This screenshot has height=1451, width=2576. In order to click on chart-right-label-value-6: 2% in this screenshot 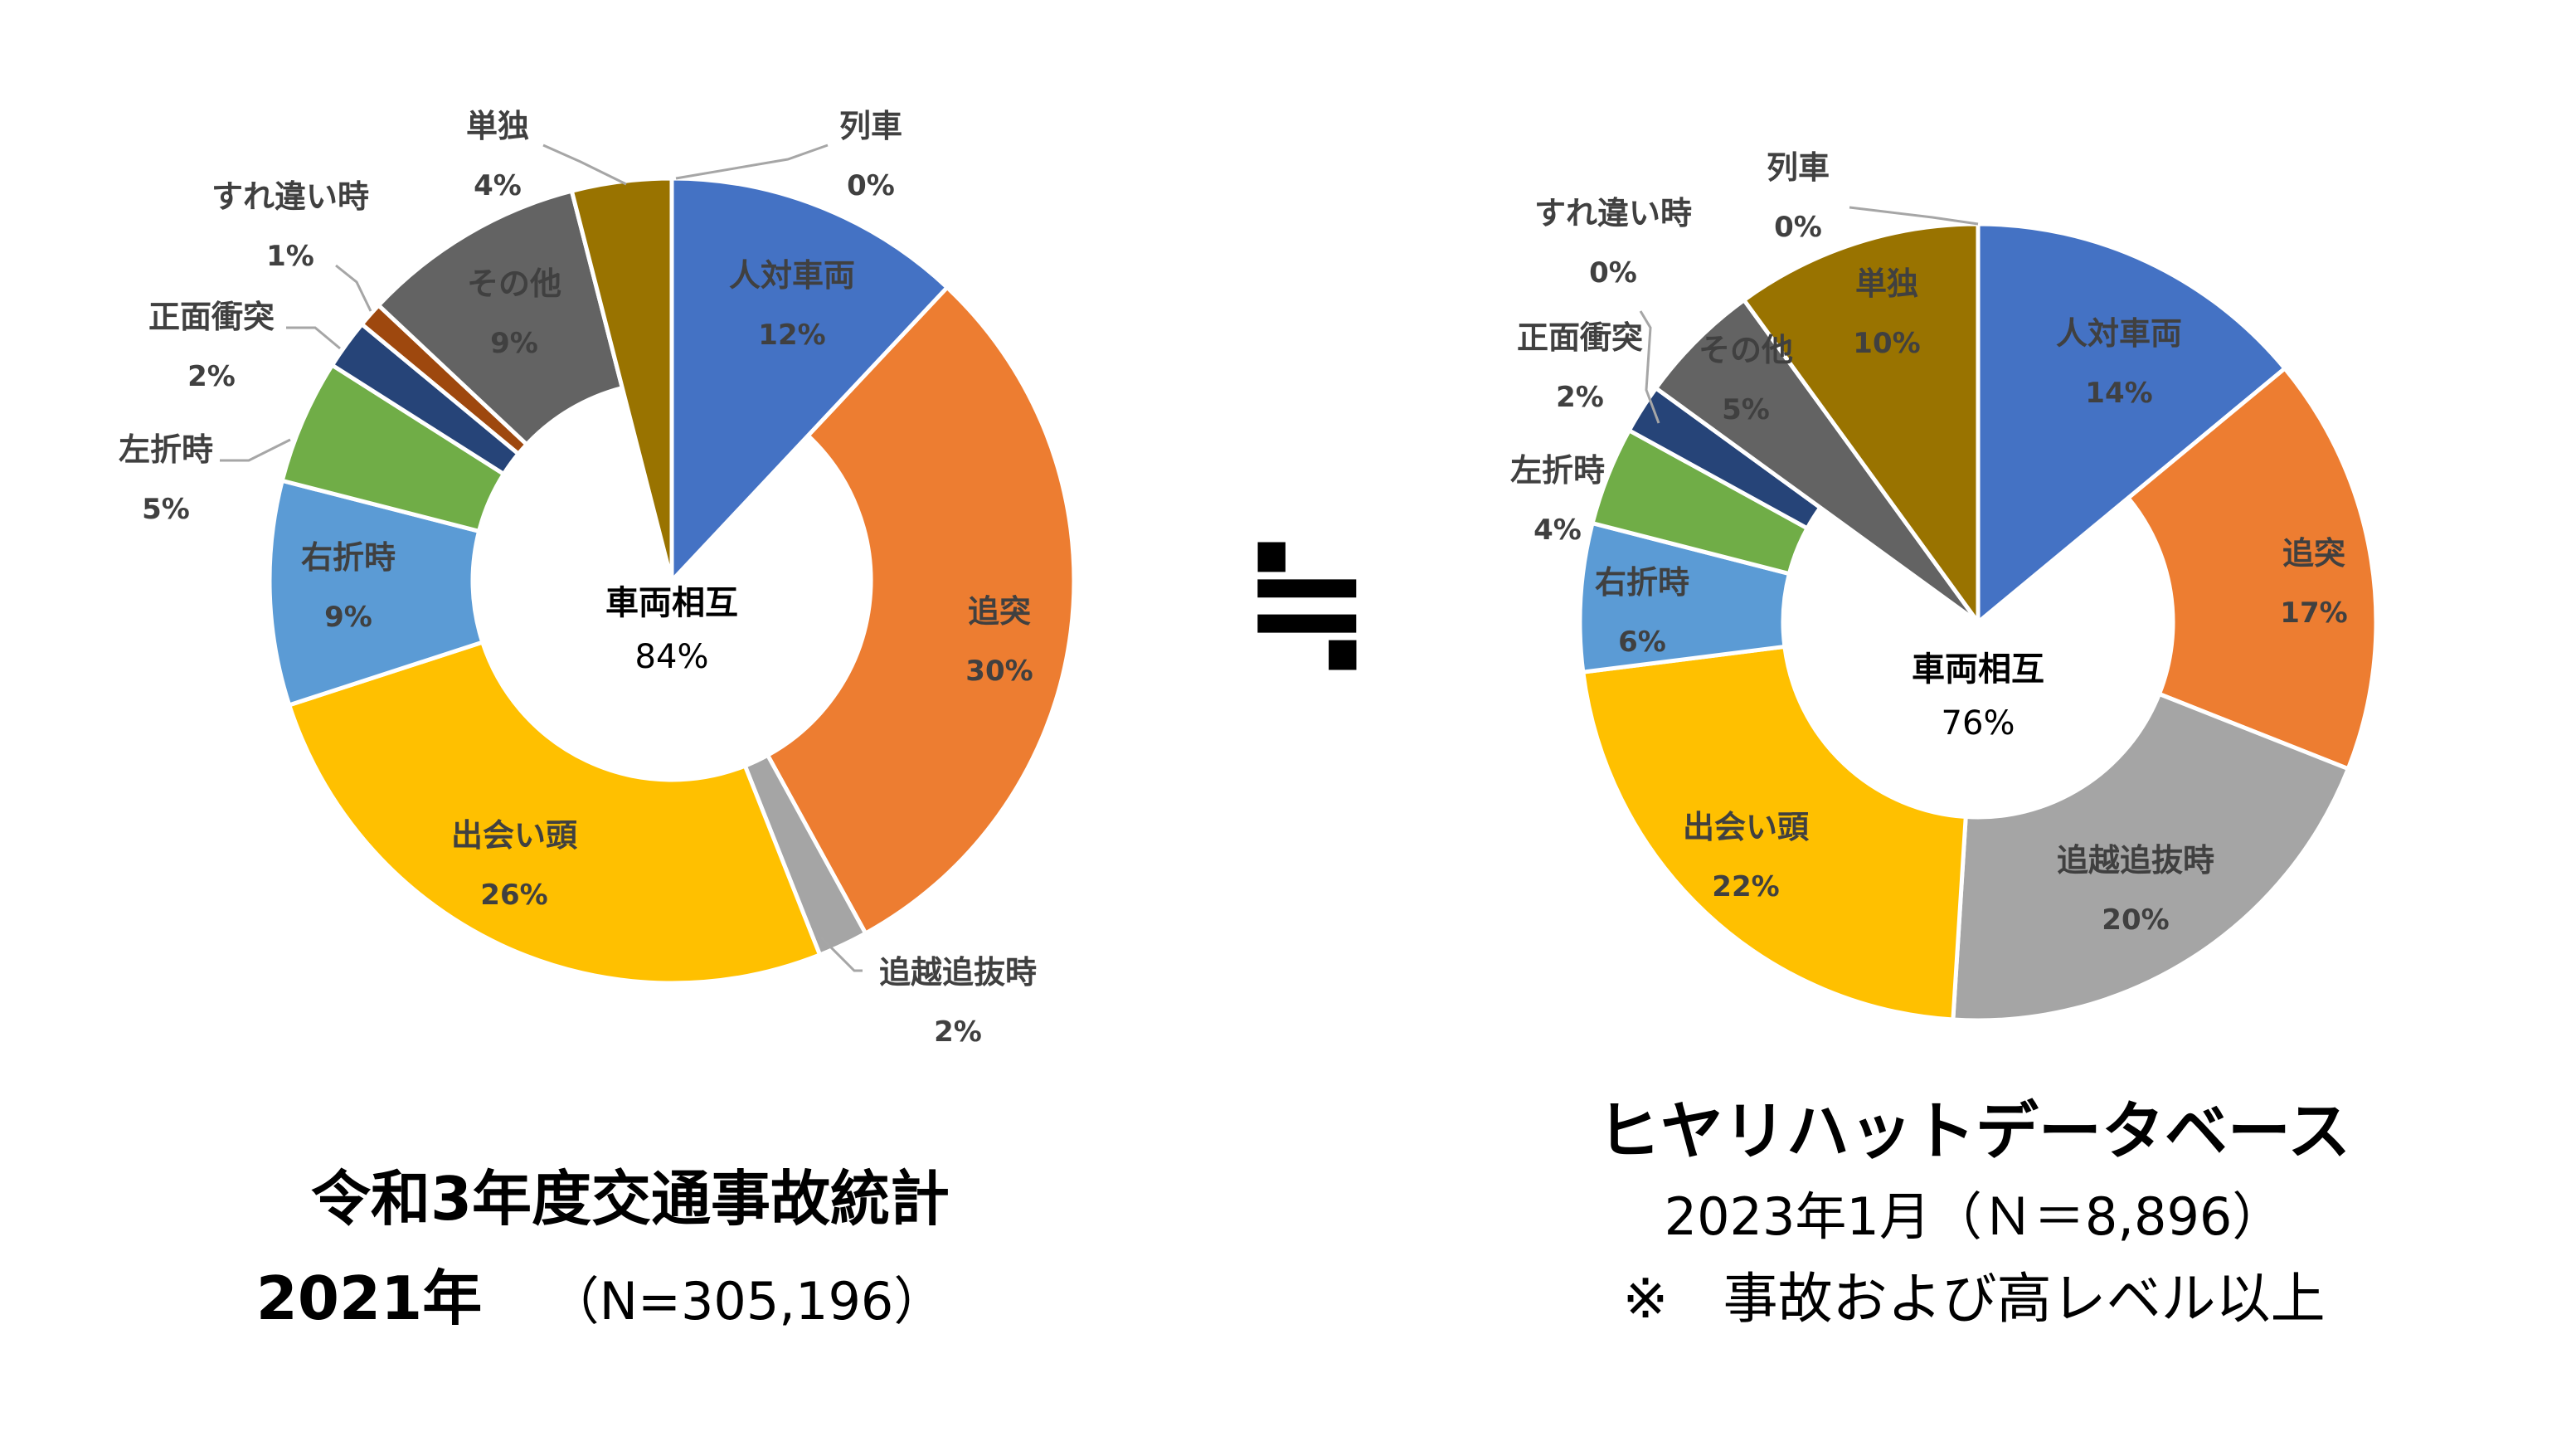, I will do `click(1580, 397)`.